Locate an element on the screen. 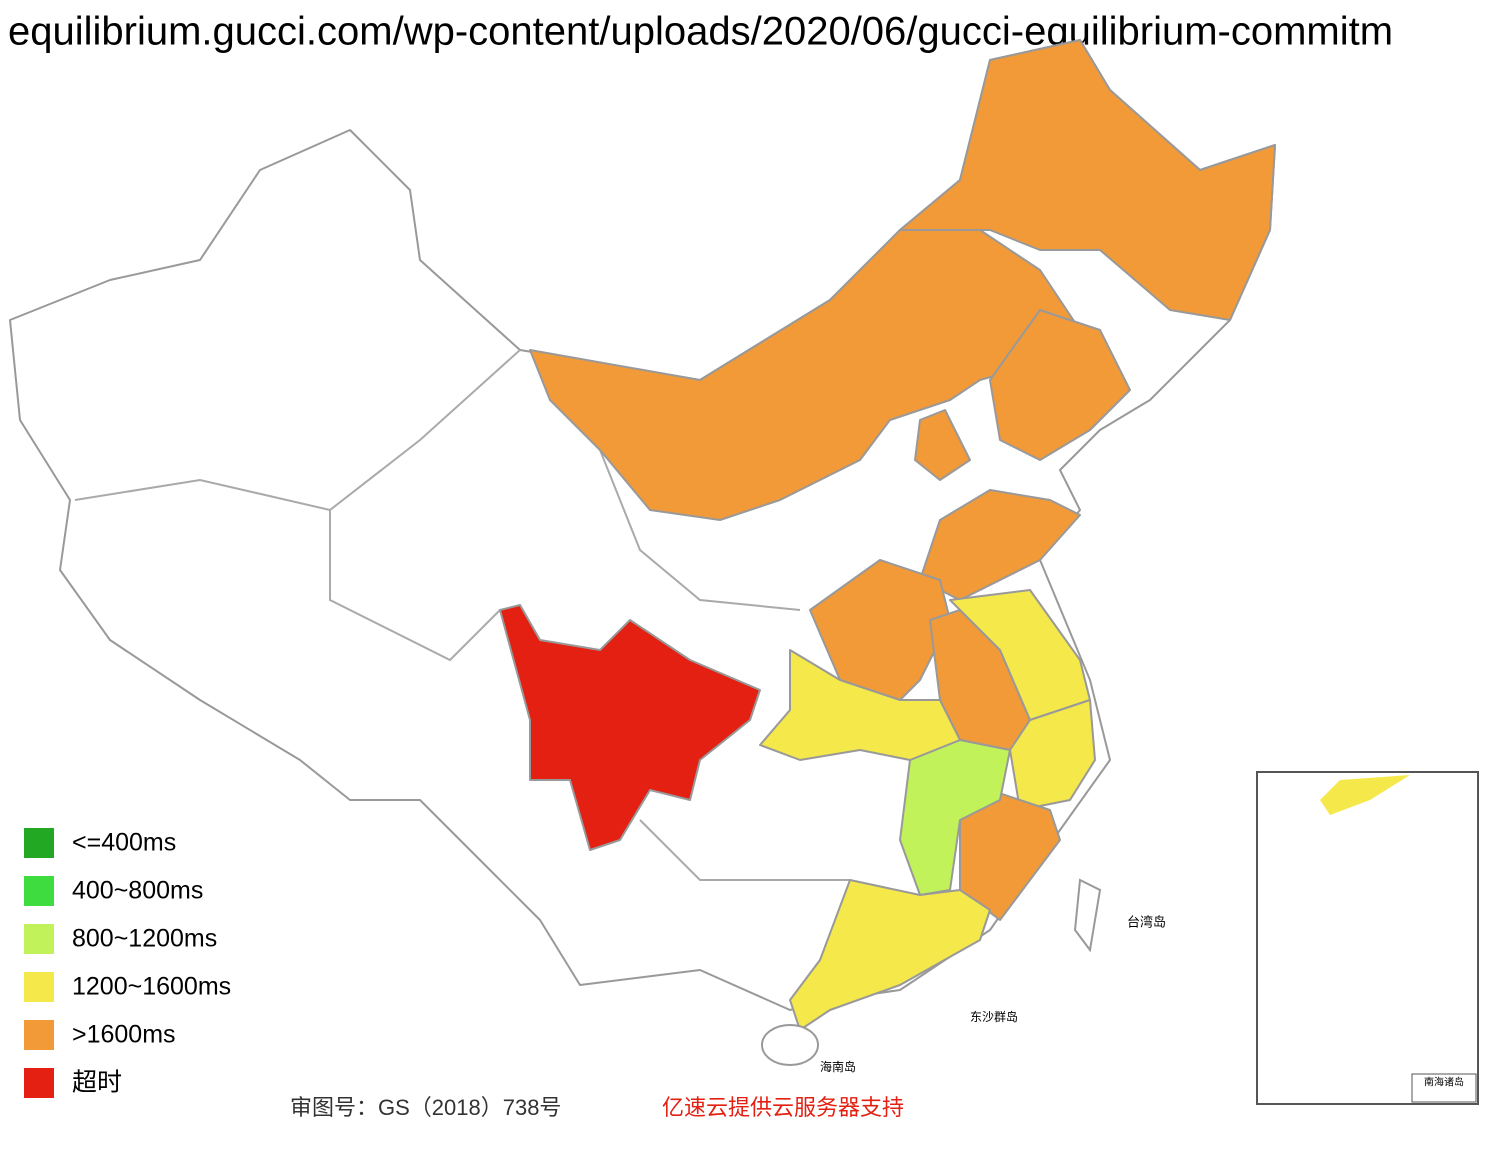 This screenshot has width=1506, height=1150. approval-number: 审图号：GS（2018）738号 is located at coordinates (425, 1107).